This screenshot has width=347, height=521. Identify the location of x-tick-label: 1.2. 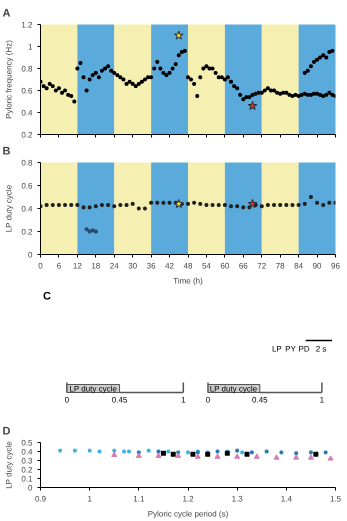
(188, 499).